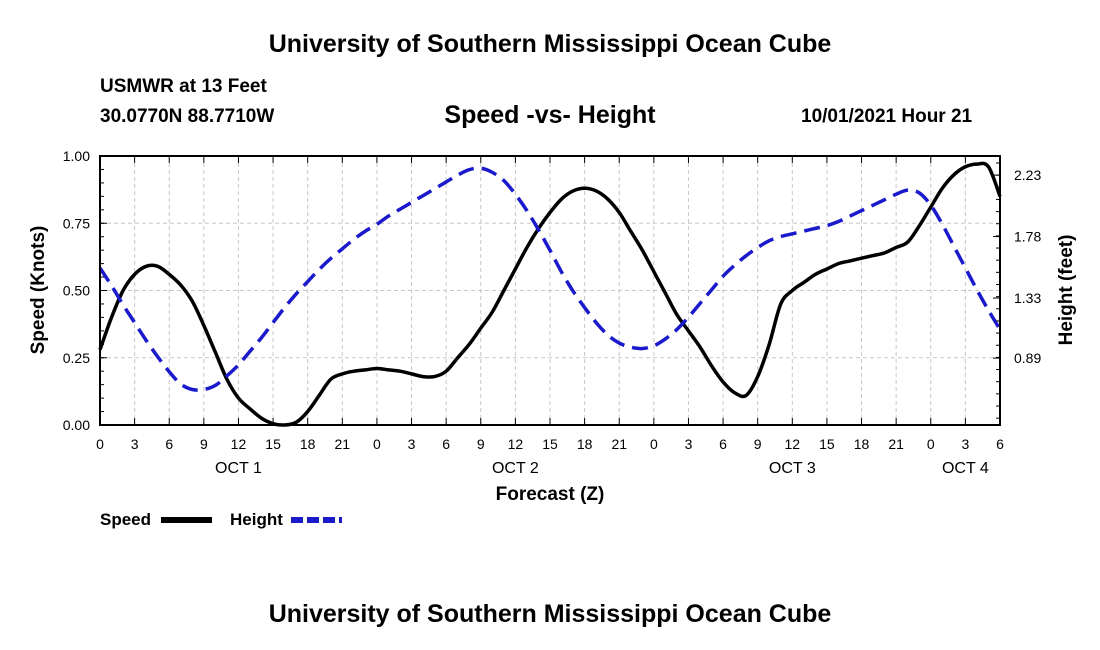 Image resolution: width=1100 pixels, height=650 pixels. I want to click on day-label: OCT 4, so click(965, 468).